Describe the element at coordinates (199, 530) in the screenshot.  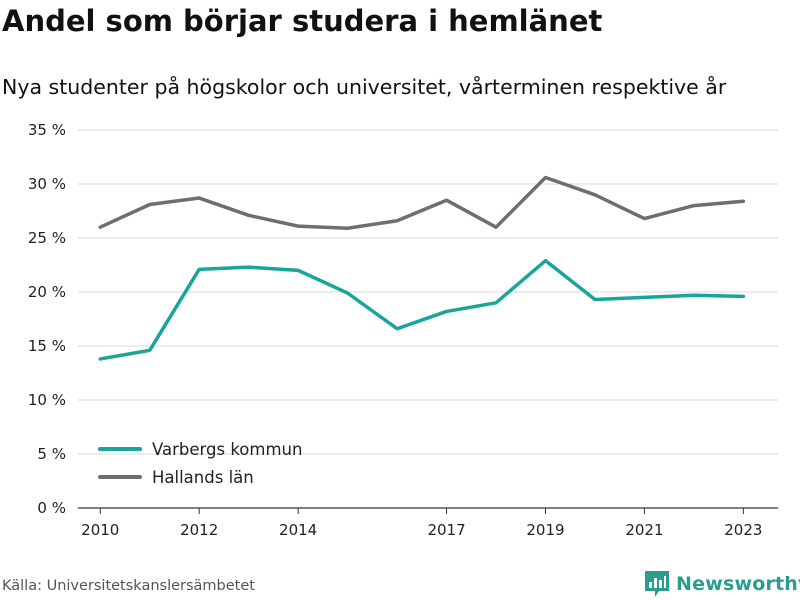
I see `x-tick-label: 2012` at that location.